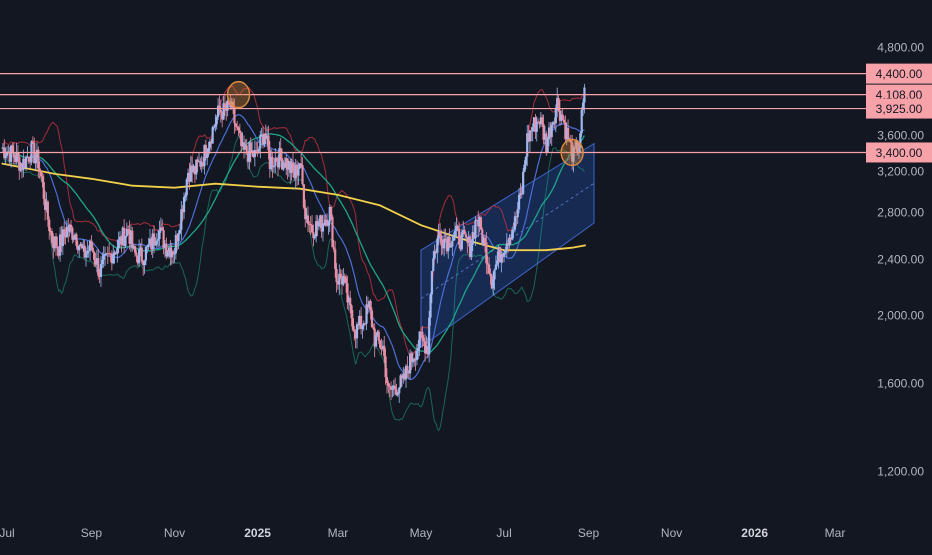 The width and height of the screenshot is (932, 555). I want to click on y-tick-label: 2,400.00, so click(900, 260).